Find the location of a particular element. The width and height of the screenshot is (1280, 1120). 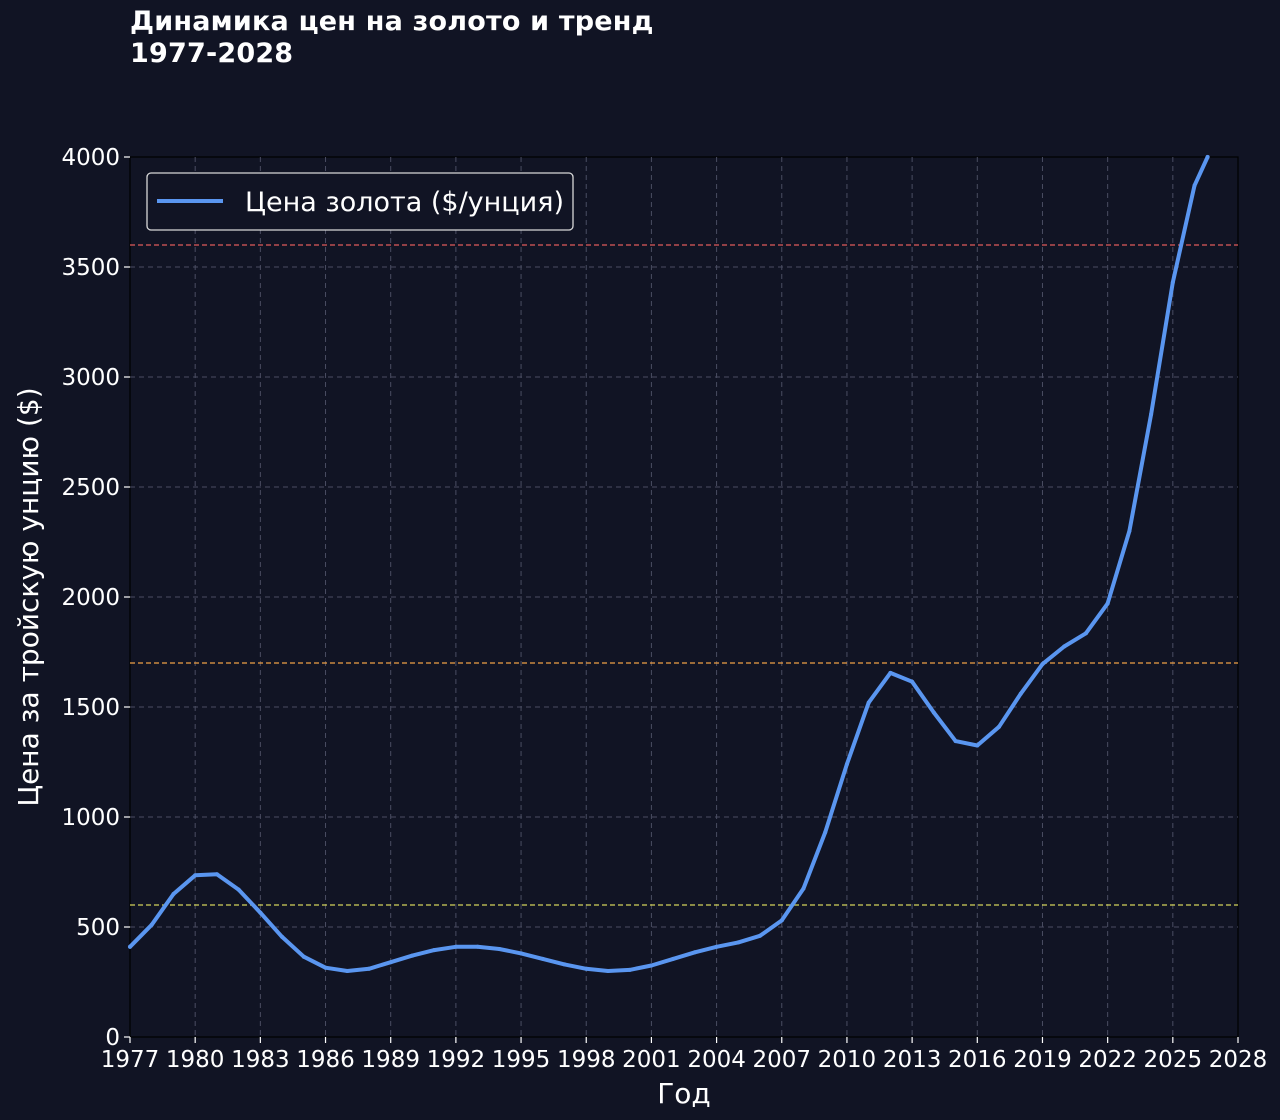

y-tick-label: 500 is located at coordinates (98, 928).